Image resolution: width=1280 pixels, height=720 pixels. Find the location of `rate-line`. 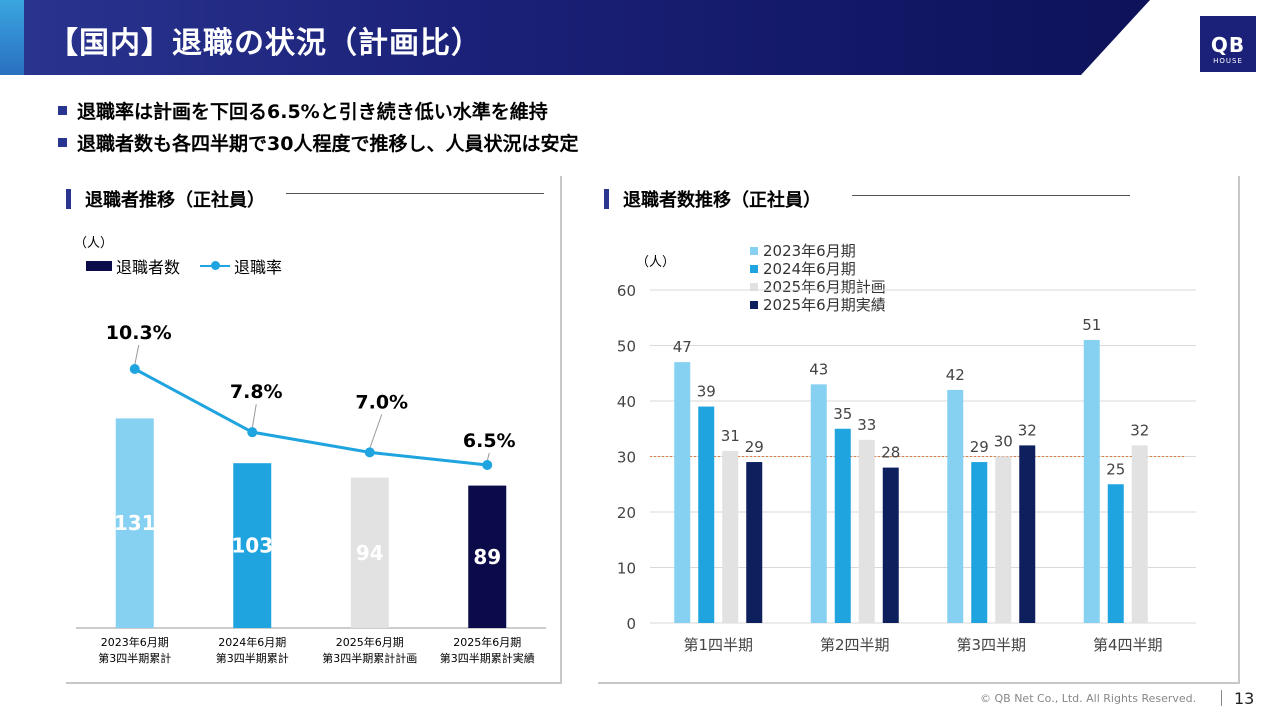

rate-line is located at coordinates (311, 417).